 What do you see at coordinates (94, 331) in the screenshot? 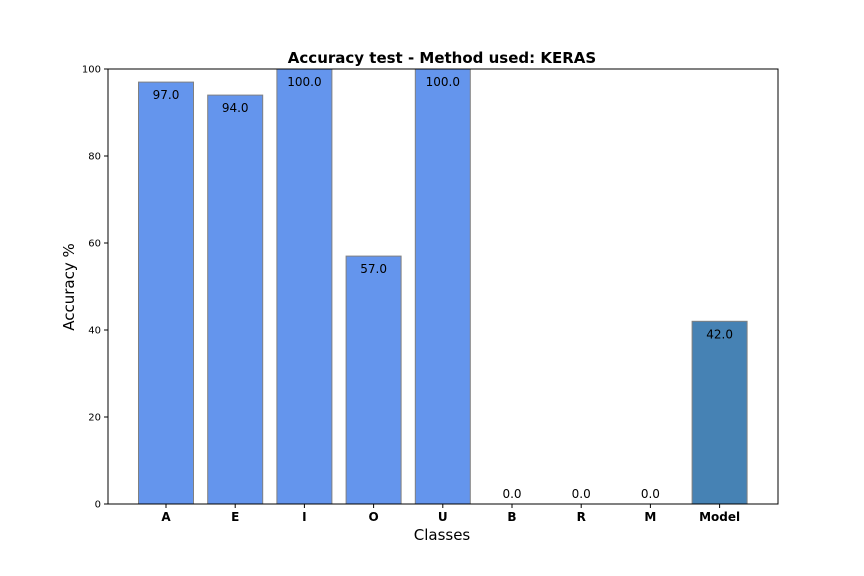
I see `y-tick-label-40: 40` at bounding box center [94, 331].